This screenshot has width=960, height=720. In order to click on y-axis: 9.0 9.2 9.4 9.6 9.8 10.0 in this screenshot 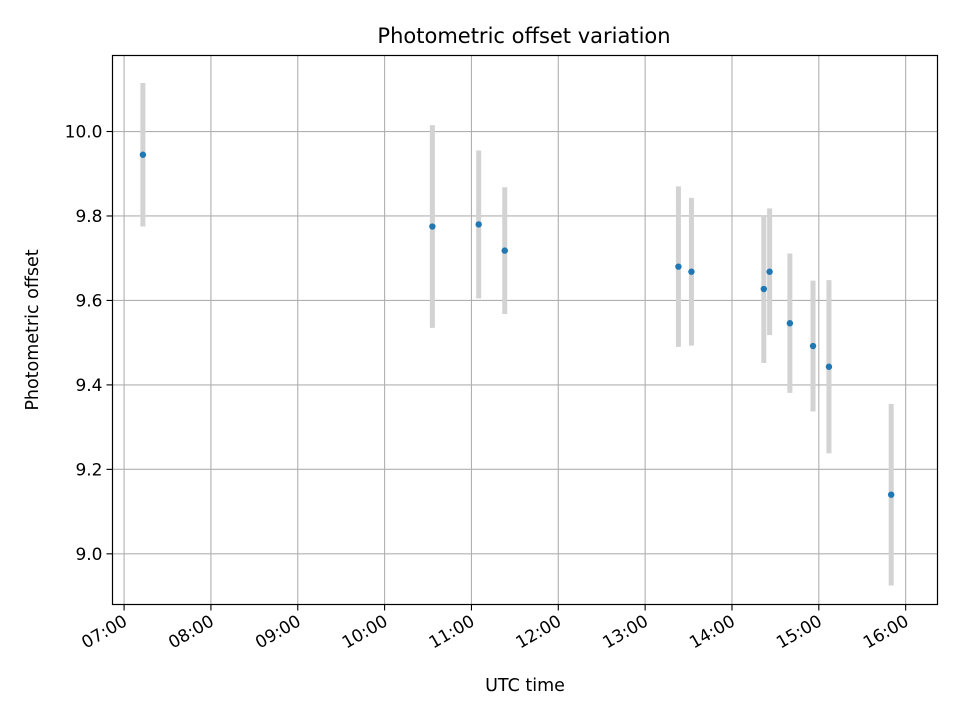, I will do `click(89, 344)`.